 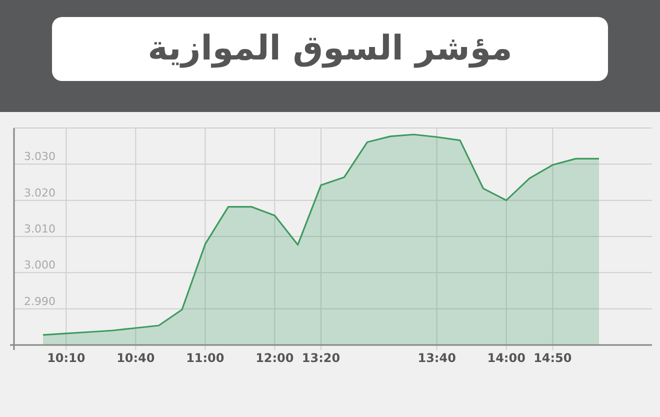 What do you see at coordinates (330, 48) in the screenshot?
I see `chart-title: مؤشر السوق الموازية` at bounding box center [330, 48].